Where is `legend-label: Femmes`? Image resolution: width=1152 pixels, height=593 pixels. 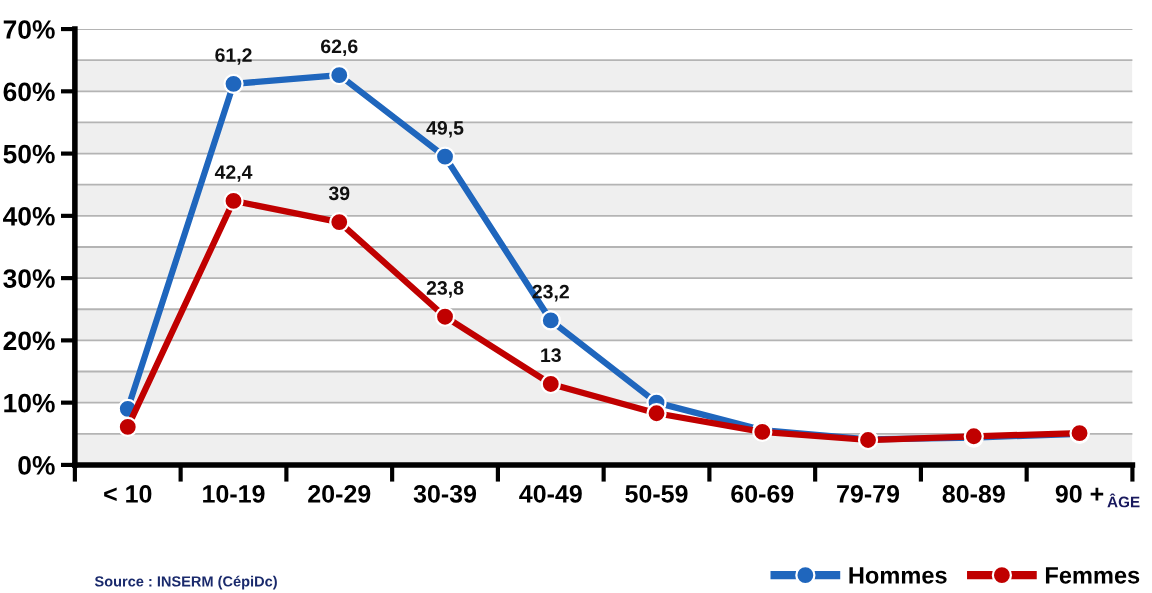
legend-label: Femmes is located at coordinates (1092, 575).